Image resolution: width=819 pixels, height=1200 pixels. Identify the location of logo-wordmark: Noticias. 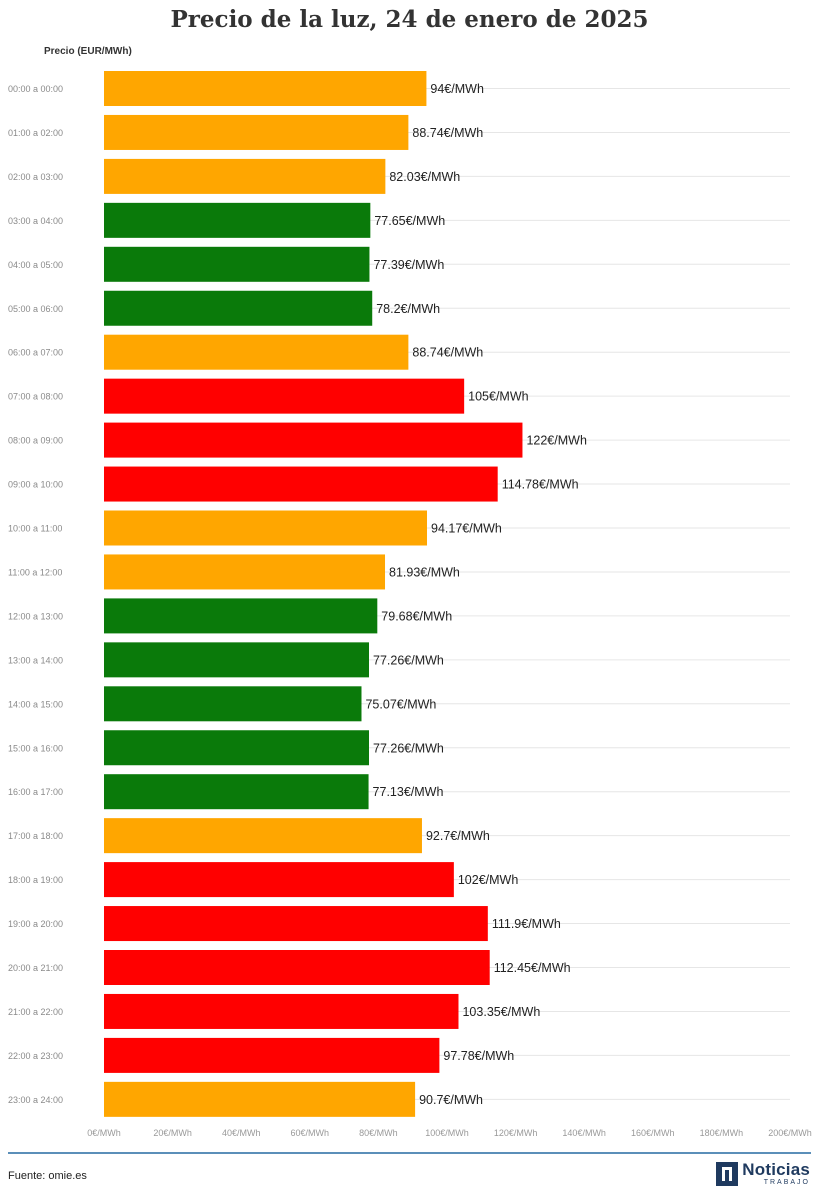
(776, 1169).